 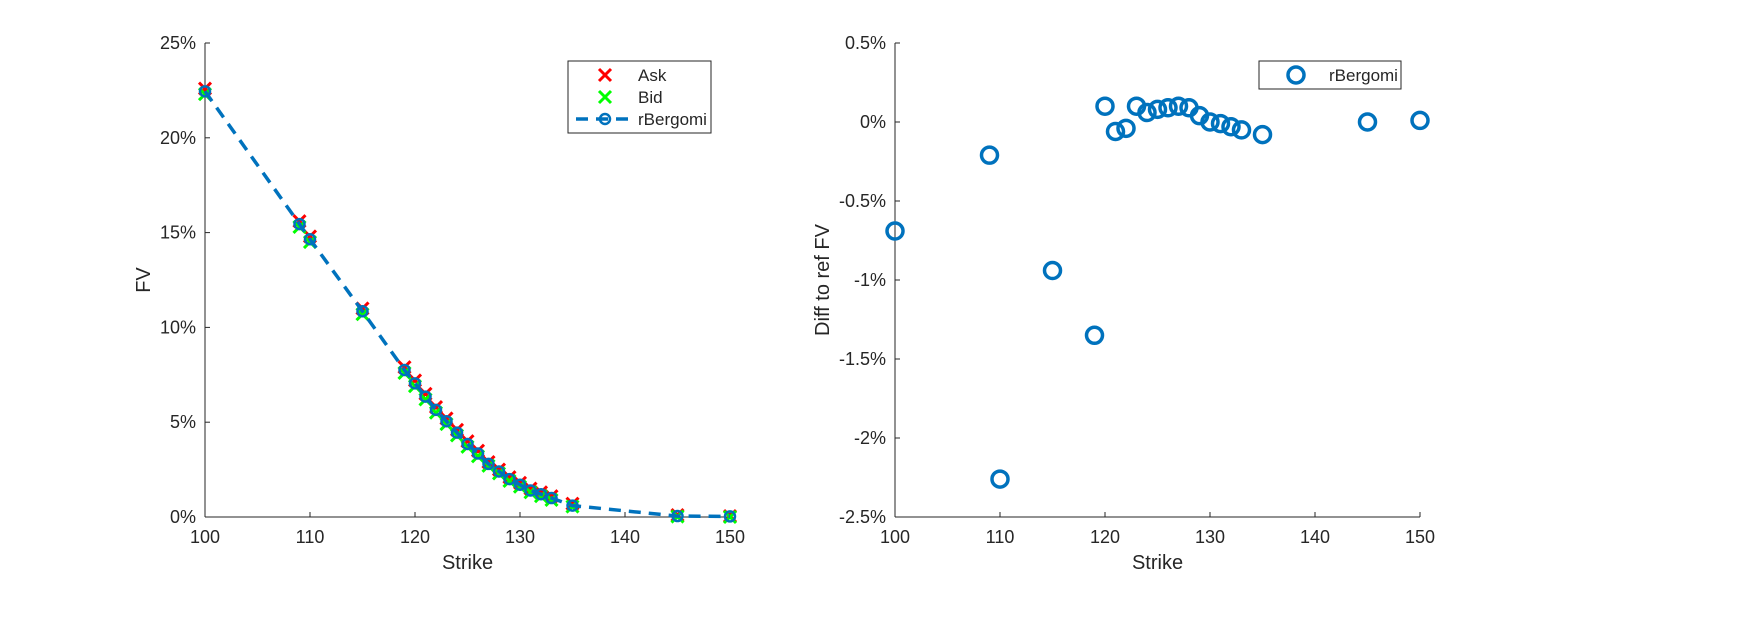 What do you see at coordinates (178, 327) in the screenshot?
I see `y-tick-label: 10%` at bounding box center [178, 327].